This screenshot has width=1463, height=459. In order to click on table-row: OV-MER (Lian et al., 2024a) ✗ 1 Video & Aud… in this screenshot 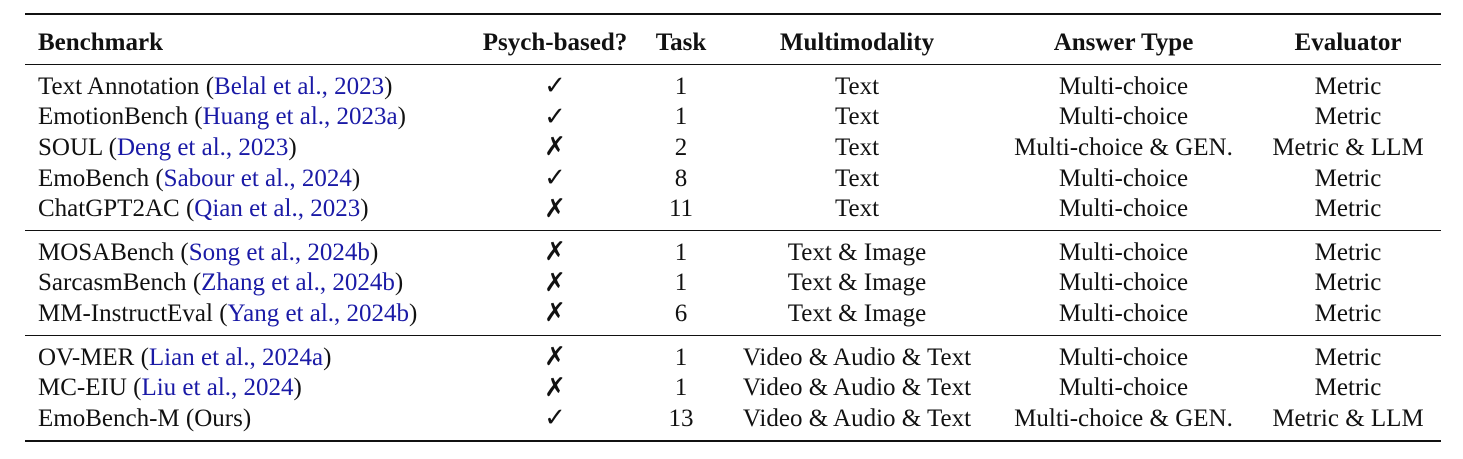, I will do `click(733, 353)`.